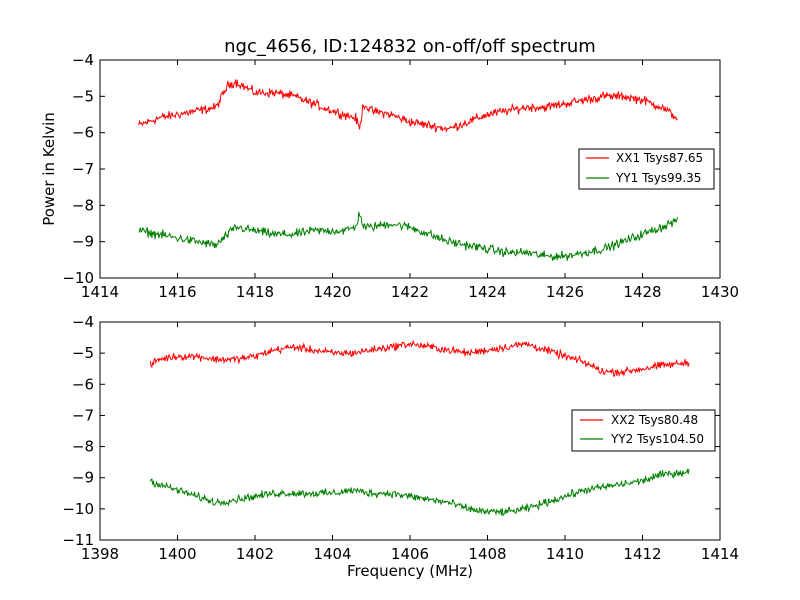 This screenshot has width=800, height=600. Describe the element at coordinates (565, 292) in the screenshot. I see `x-tick-label: 1426` at that location.